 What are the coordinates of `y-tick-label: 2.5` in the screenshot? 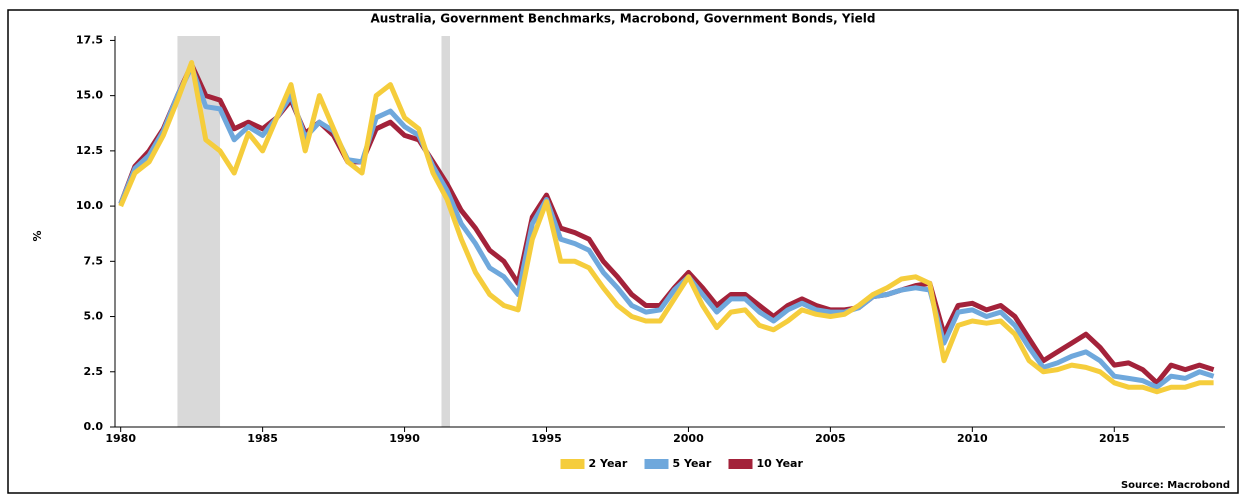 It's located at (94, 371).